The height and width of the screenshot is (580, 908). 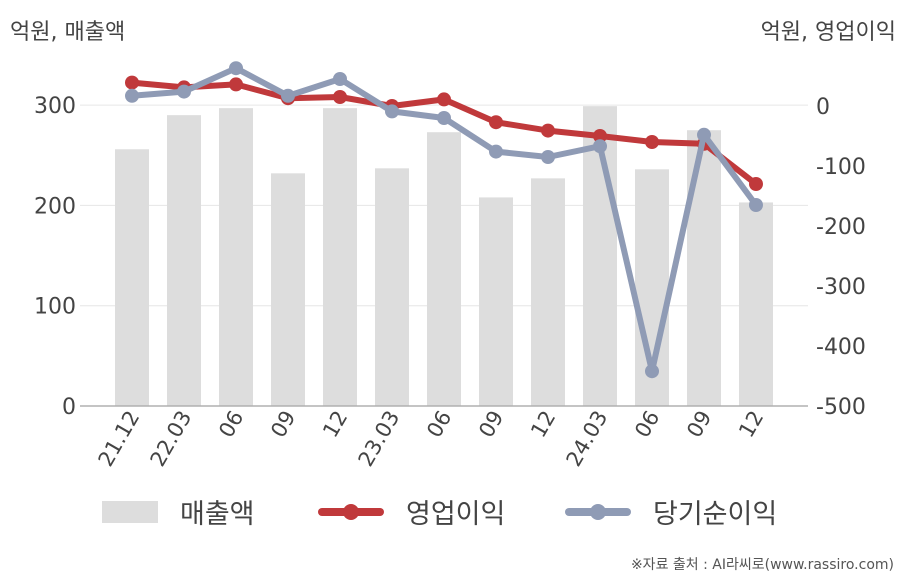 I want to click on x-tick-label: 21.12, so click(x=118, y=439).